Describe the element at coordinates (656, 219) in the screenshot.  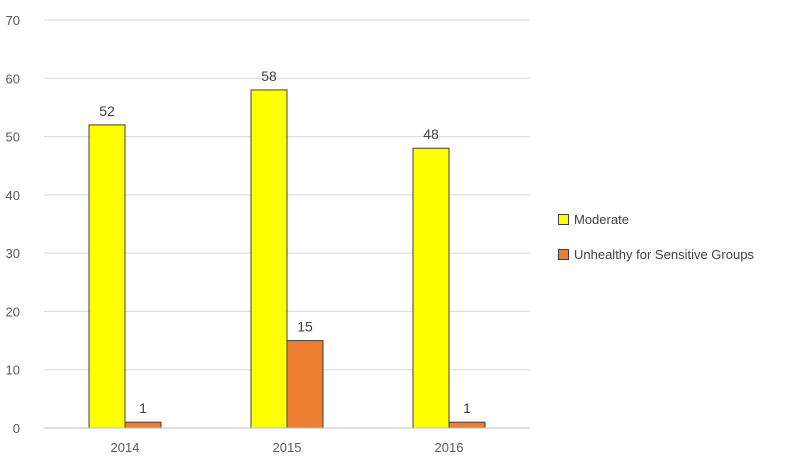
I see `legend-item-moderate: Moderate` at that location.